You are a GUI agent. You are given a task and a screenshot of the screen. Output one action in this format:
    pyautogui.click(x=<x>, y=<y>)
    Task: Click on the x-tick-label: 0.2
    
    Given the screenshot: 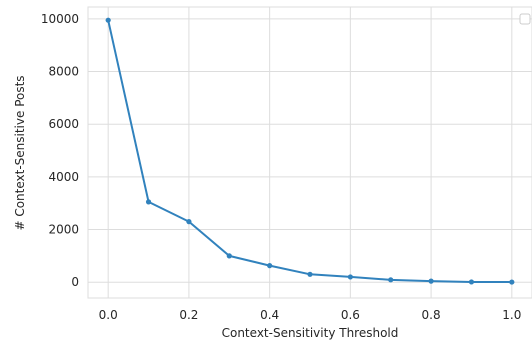 What is the action you would take?
    pyautogui.click(x=188, y=315)
    